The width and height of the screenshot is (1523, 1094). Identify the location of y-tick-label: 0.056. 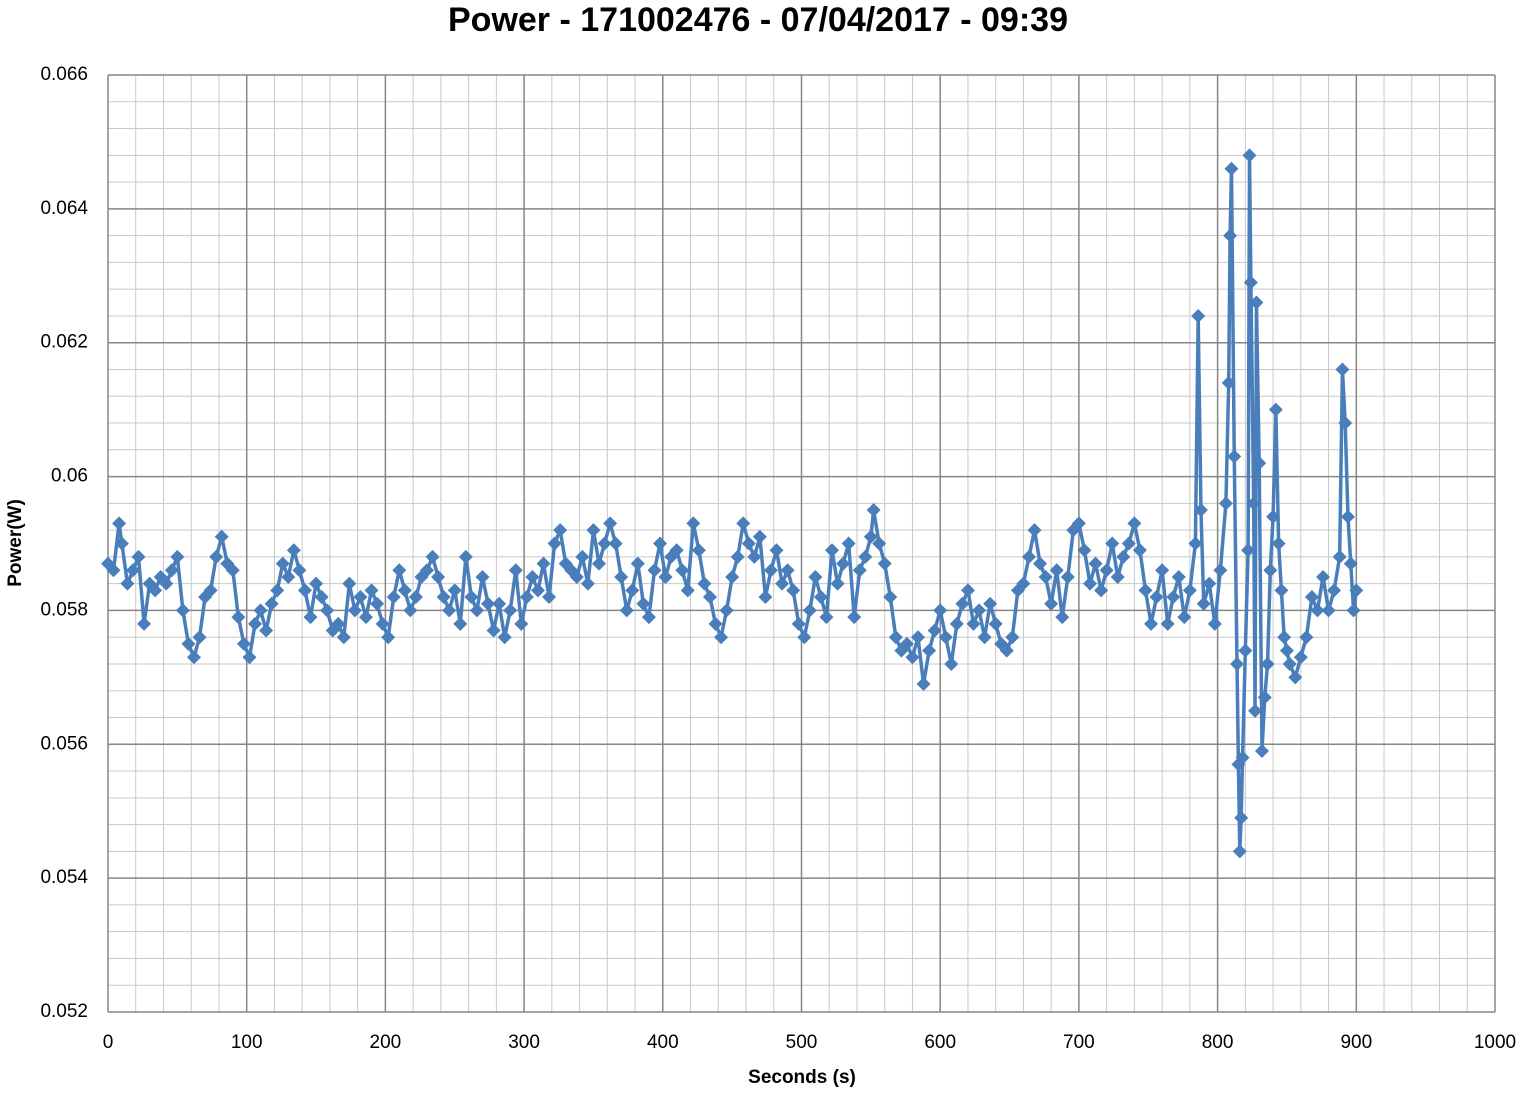
(64, 743).